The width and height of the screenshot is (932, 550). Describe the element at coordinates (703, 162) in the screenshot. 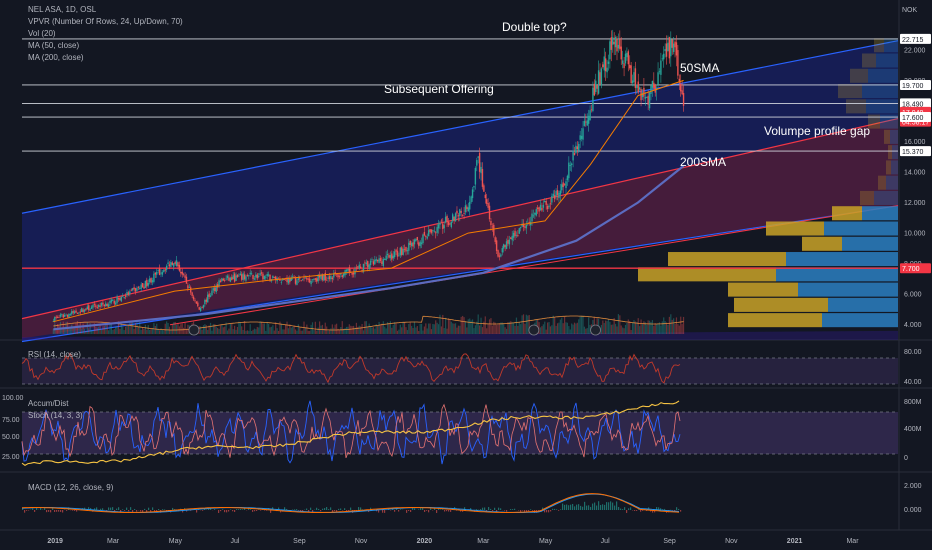

I see `annotation-200sma: 200SMA` at that location.